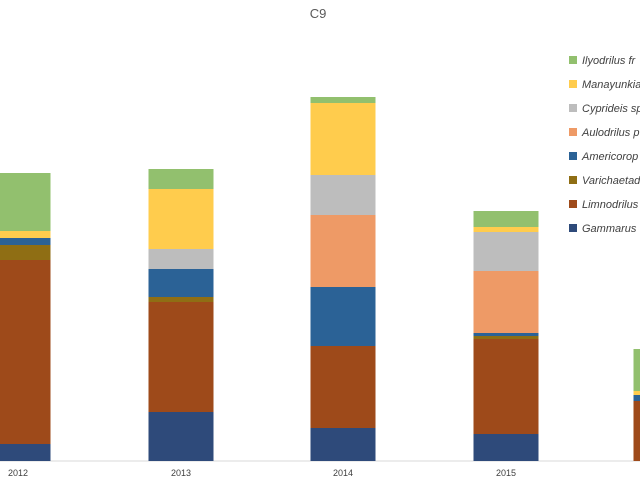 Image resolution: width=640 pixels, height=480 pixels. Describe the element at coordinates (610, 133) in the screenshot. I see `legend-label: Aulodrilus p` at that location.